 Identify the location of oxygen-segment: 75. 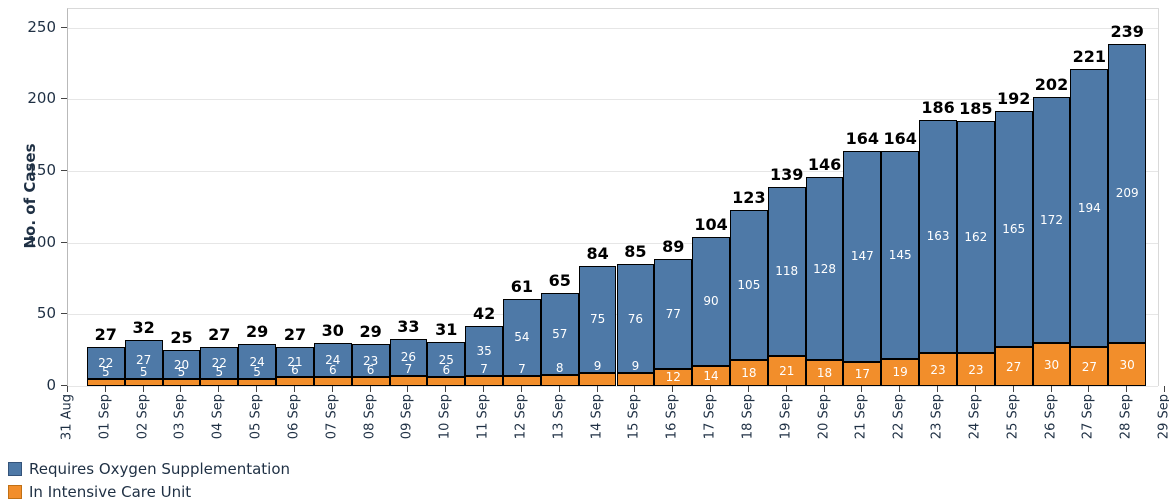
(597, 319).